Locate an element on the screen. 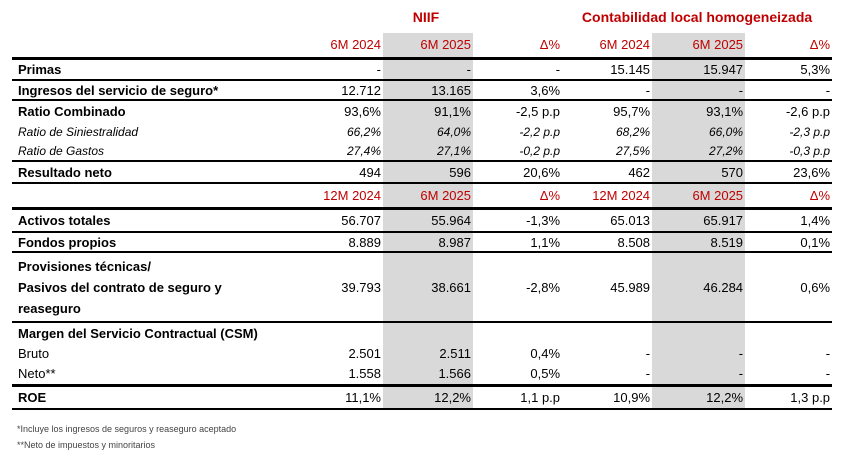  row-label-line: Ingresos del servicio de seguro* is located at coordinates (118, 90).